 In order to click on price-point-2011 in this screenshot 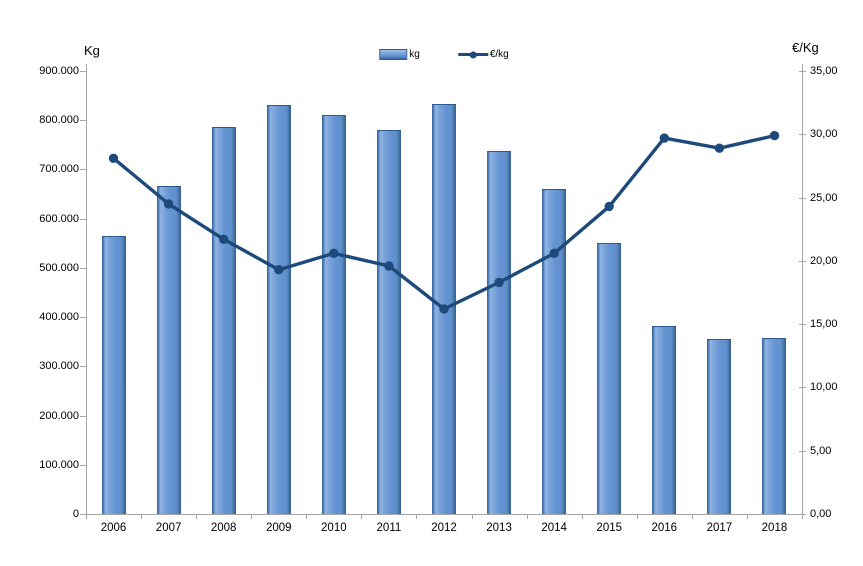, I will do `click(389, 266)`.